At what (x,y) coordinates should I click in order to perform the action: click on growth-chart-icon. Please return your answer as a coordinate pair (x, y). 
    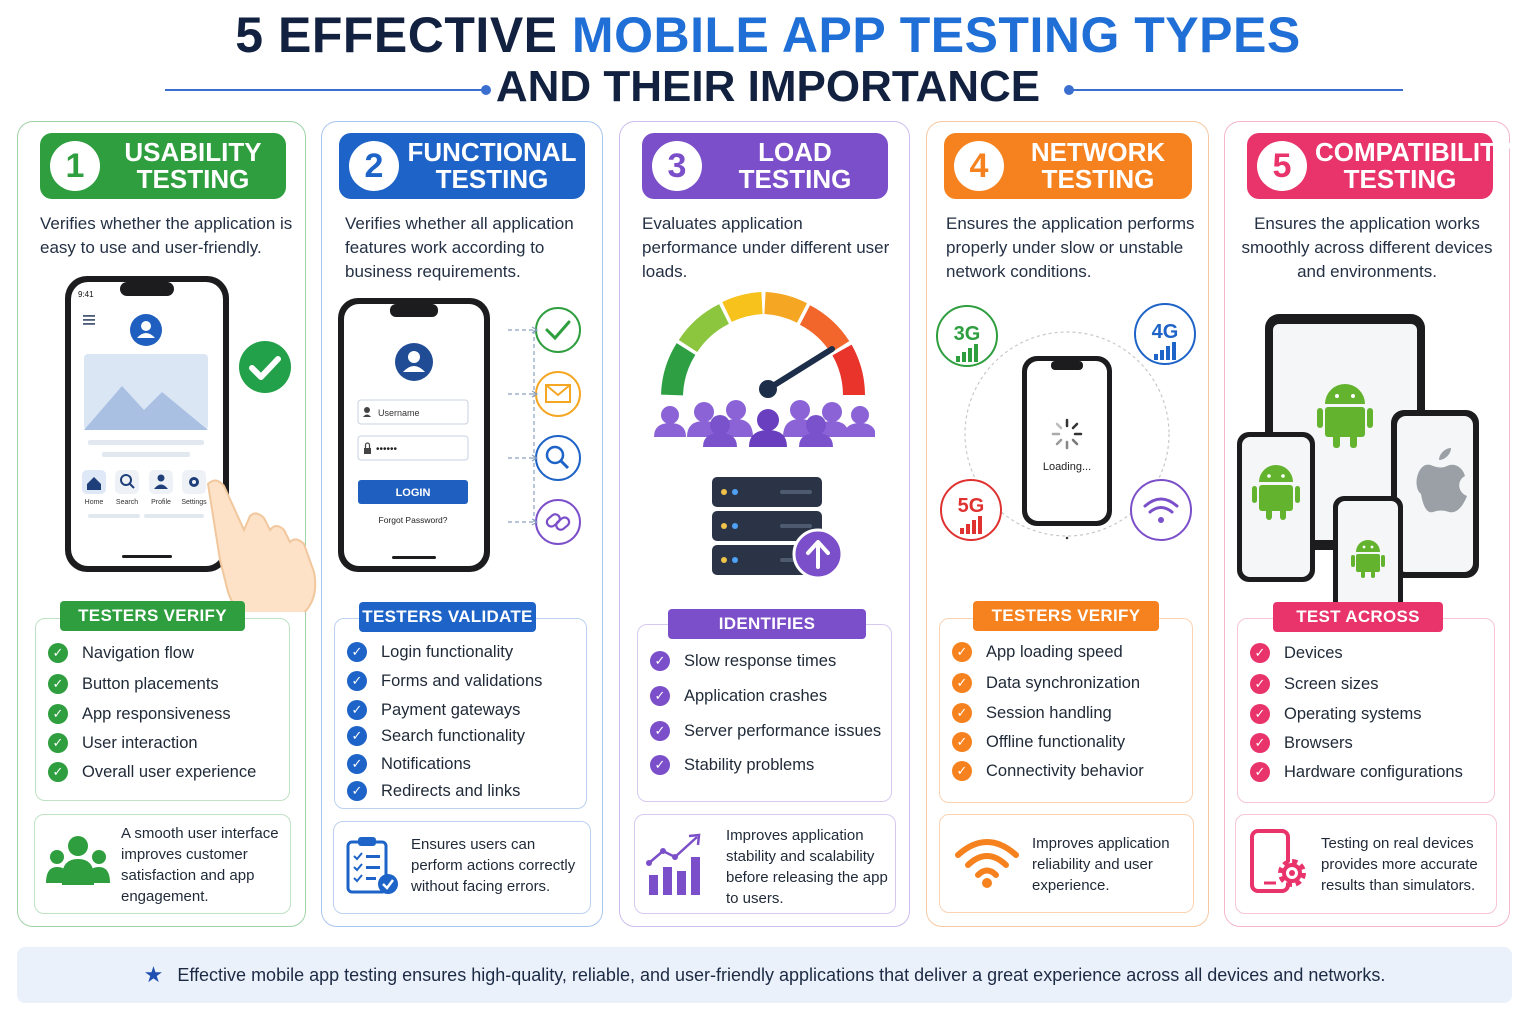
    Looking at the image, I should click on (673, 864).